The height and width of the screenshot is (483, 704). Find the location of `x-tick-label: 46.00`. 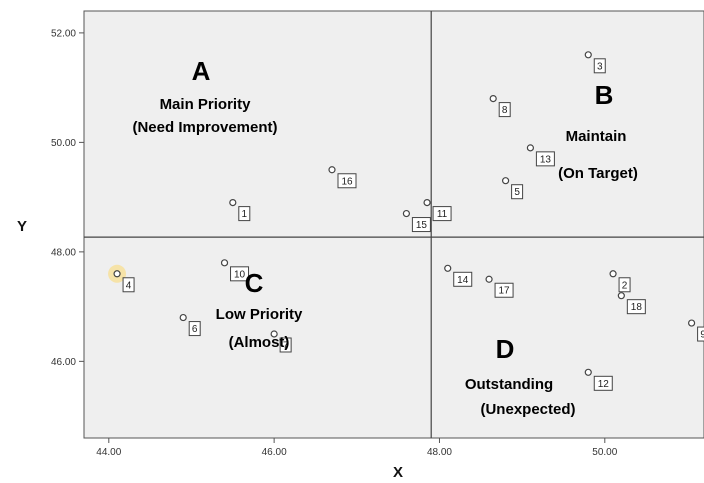

x-tick-label: 46.00 is located at coordinates (274, 452).